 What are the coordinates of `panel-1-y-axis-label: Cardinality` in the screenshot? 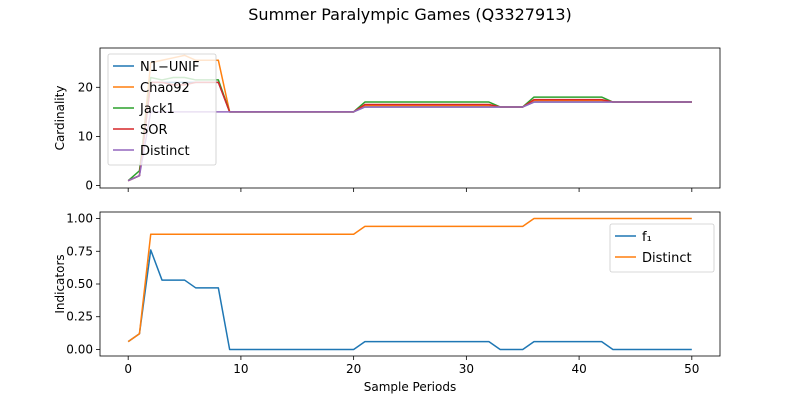 It's located at (60, 118).